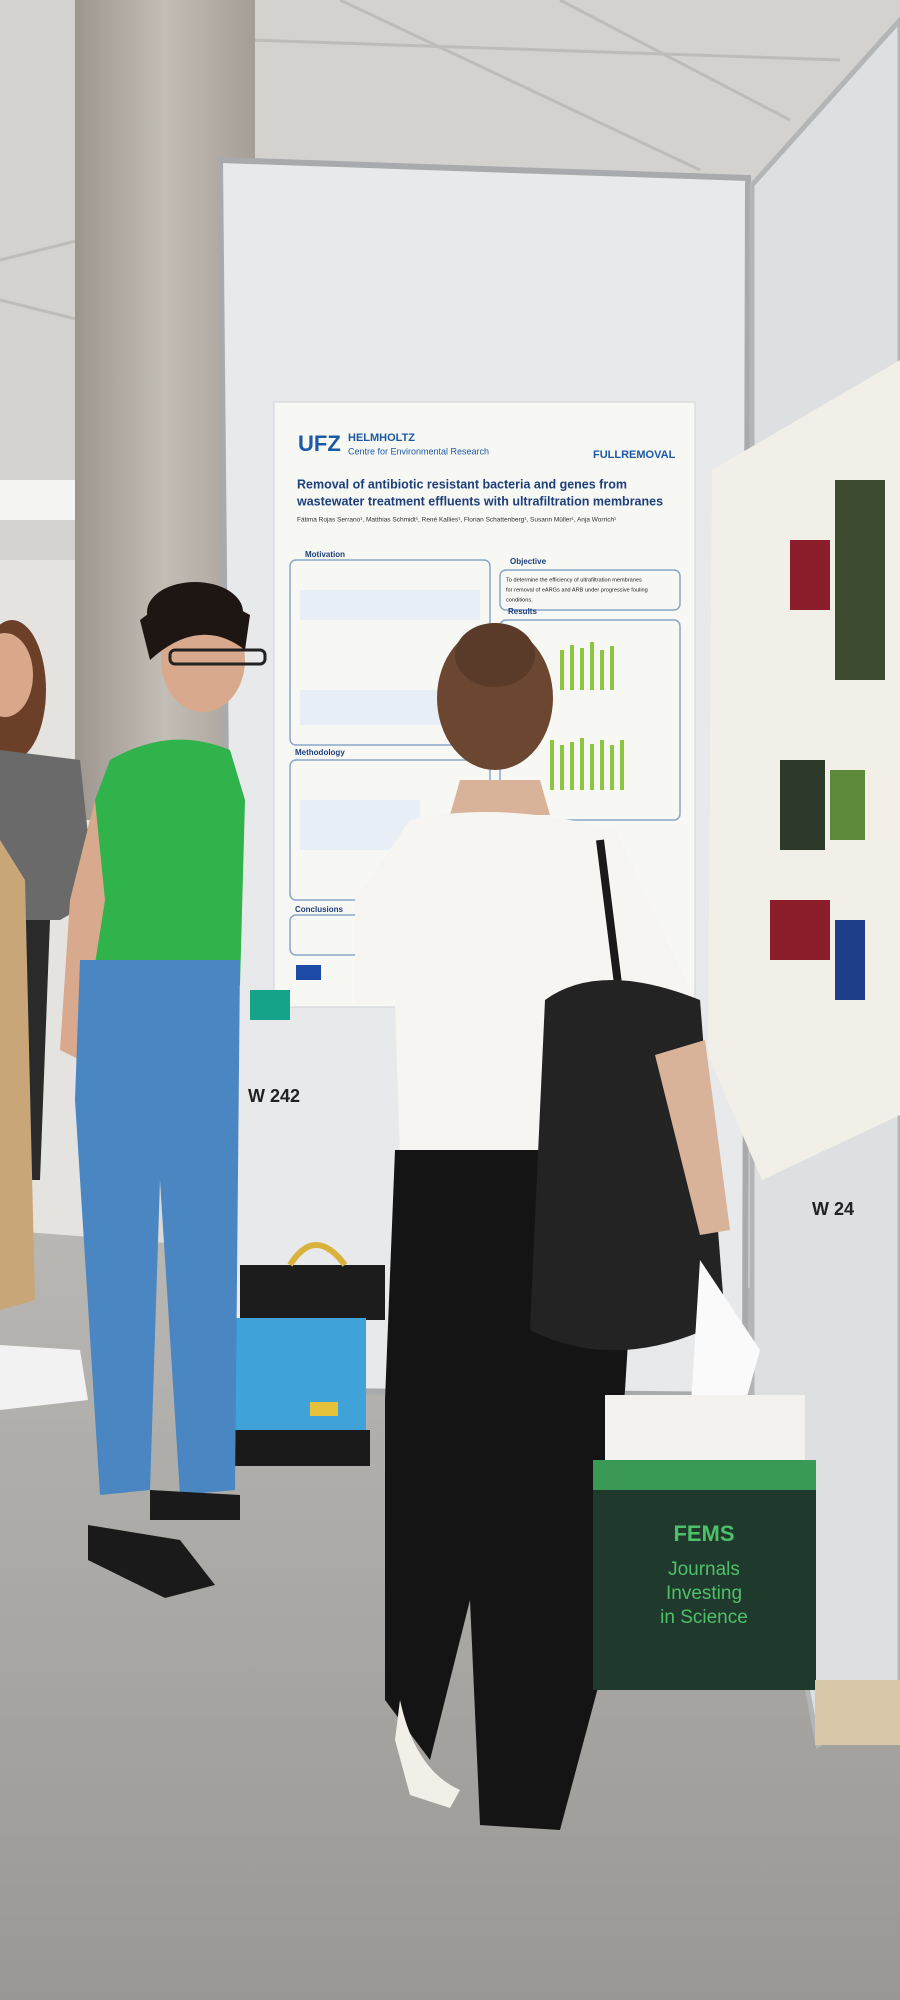 This screenshot has width=900, height=2000. I want to click on sponsor-slogan: Investing, so click(704, 1593).